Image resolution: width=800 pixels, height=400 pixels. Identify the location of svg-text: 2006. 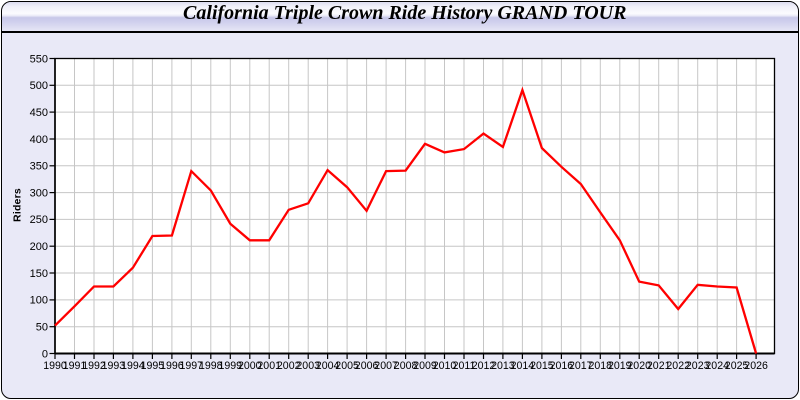
(367, 366).